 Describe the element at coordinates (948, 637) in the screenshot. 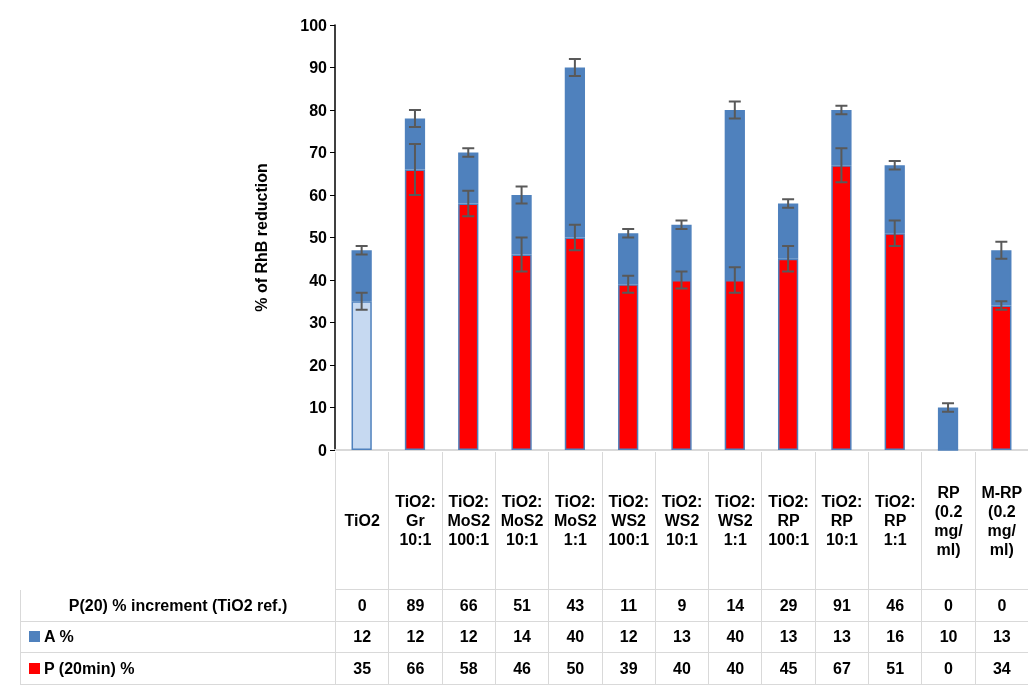

I see `data-label: 10` at that location.